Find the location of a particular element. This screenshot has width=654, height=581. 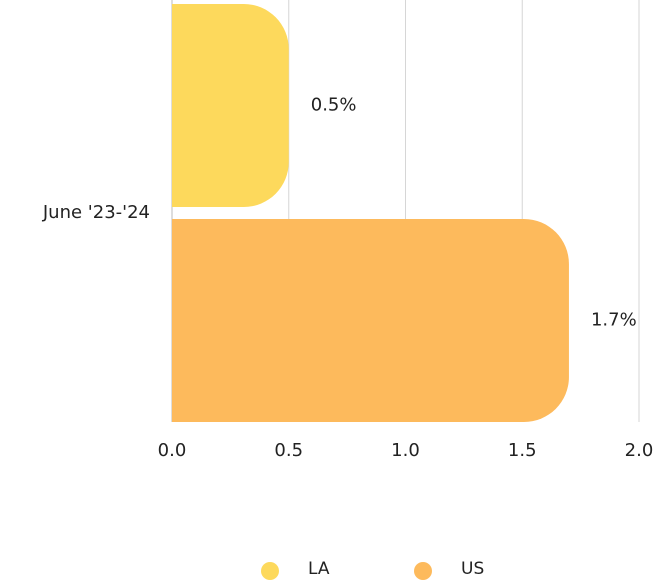

y-tick-label: June '23-'24 is located at coordinates (96, 212).